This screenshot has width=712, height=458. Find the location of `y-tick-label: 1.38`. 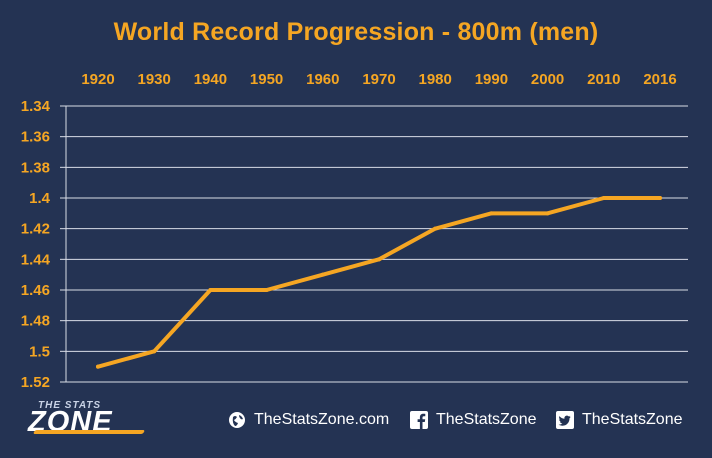

y-tick-label: 1.38 is located at coordinates (35, 167).